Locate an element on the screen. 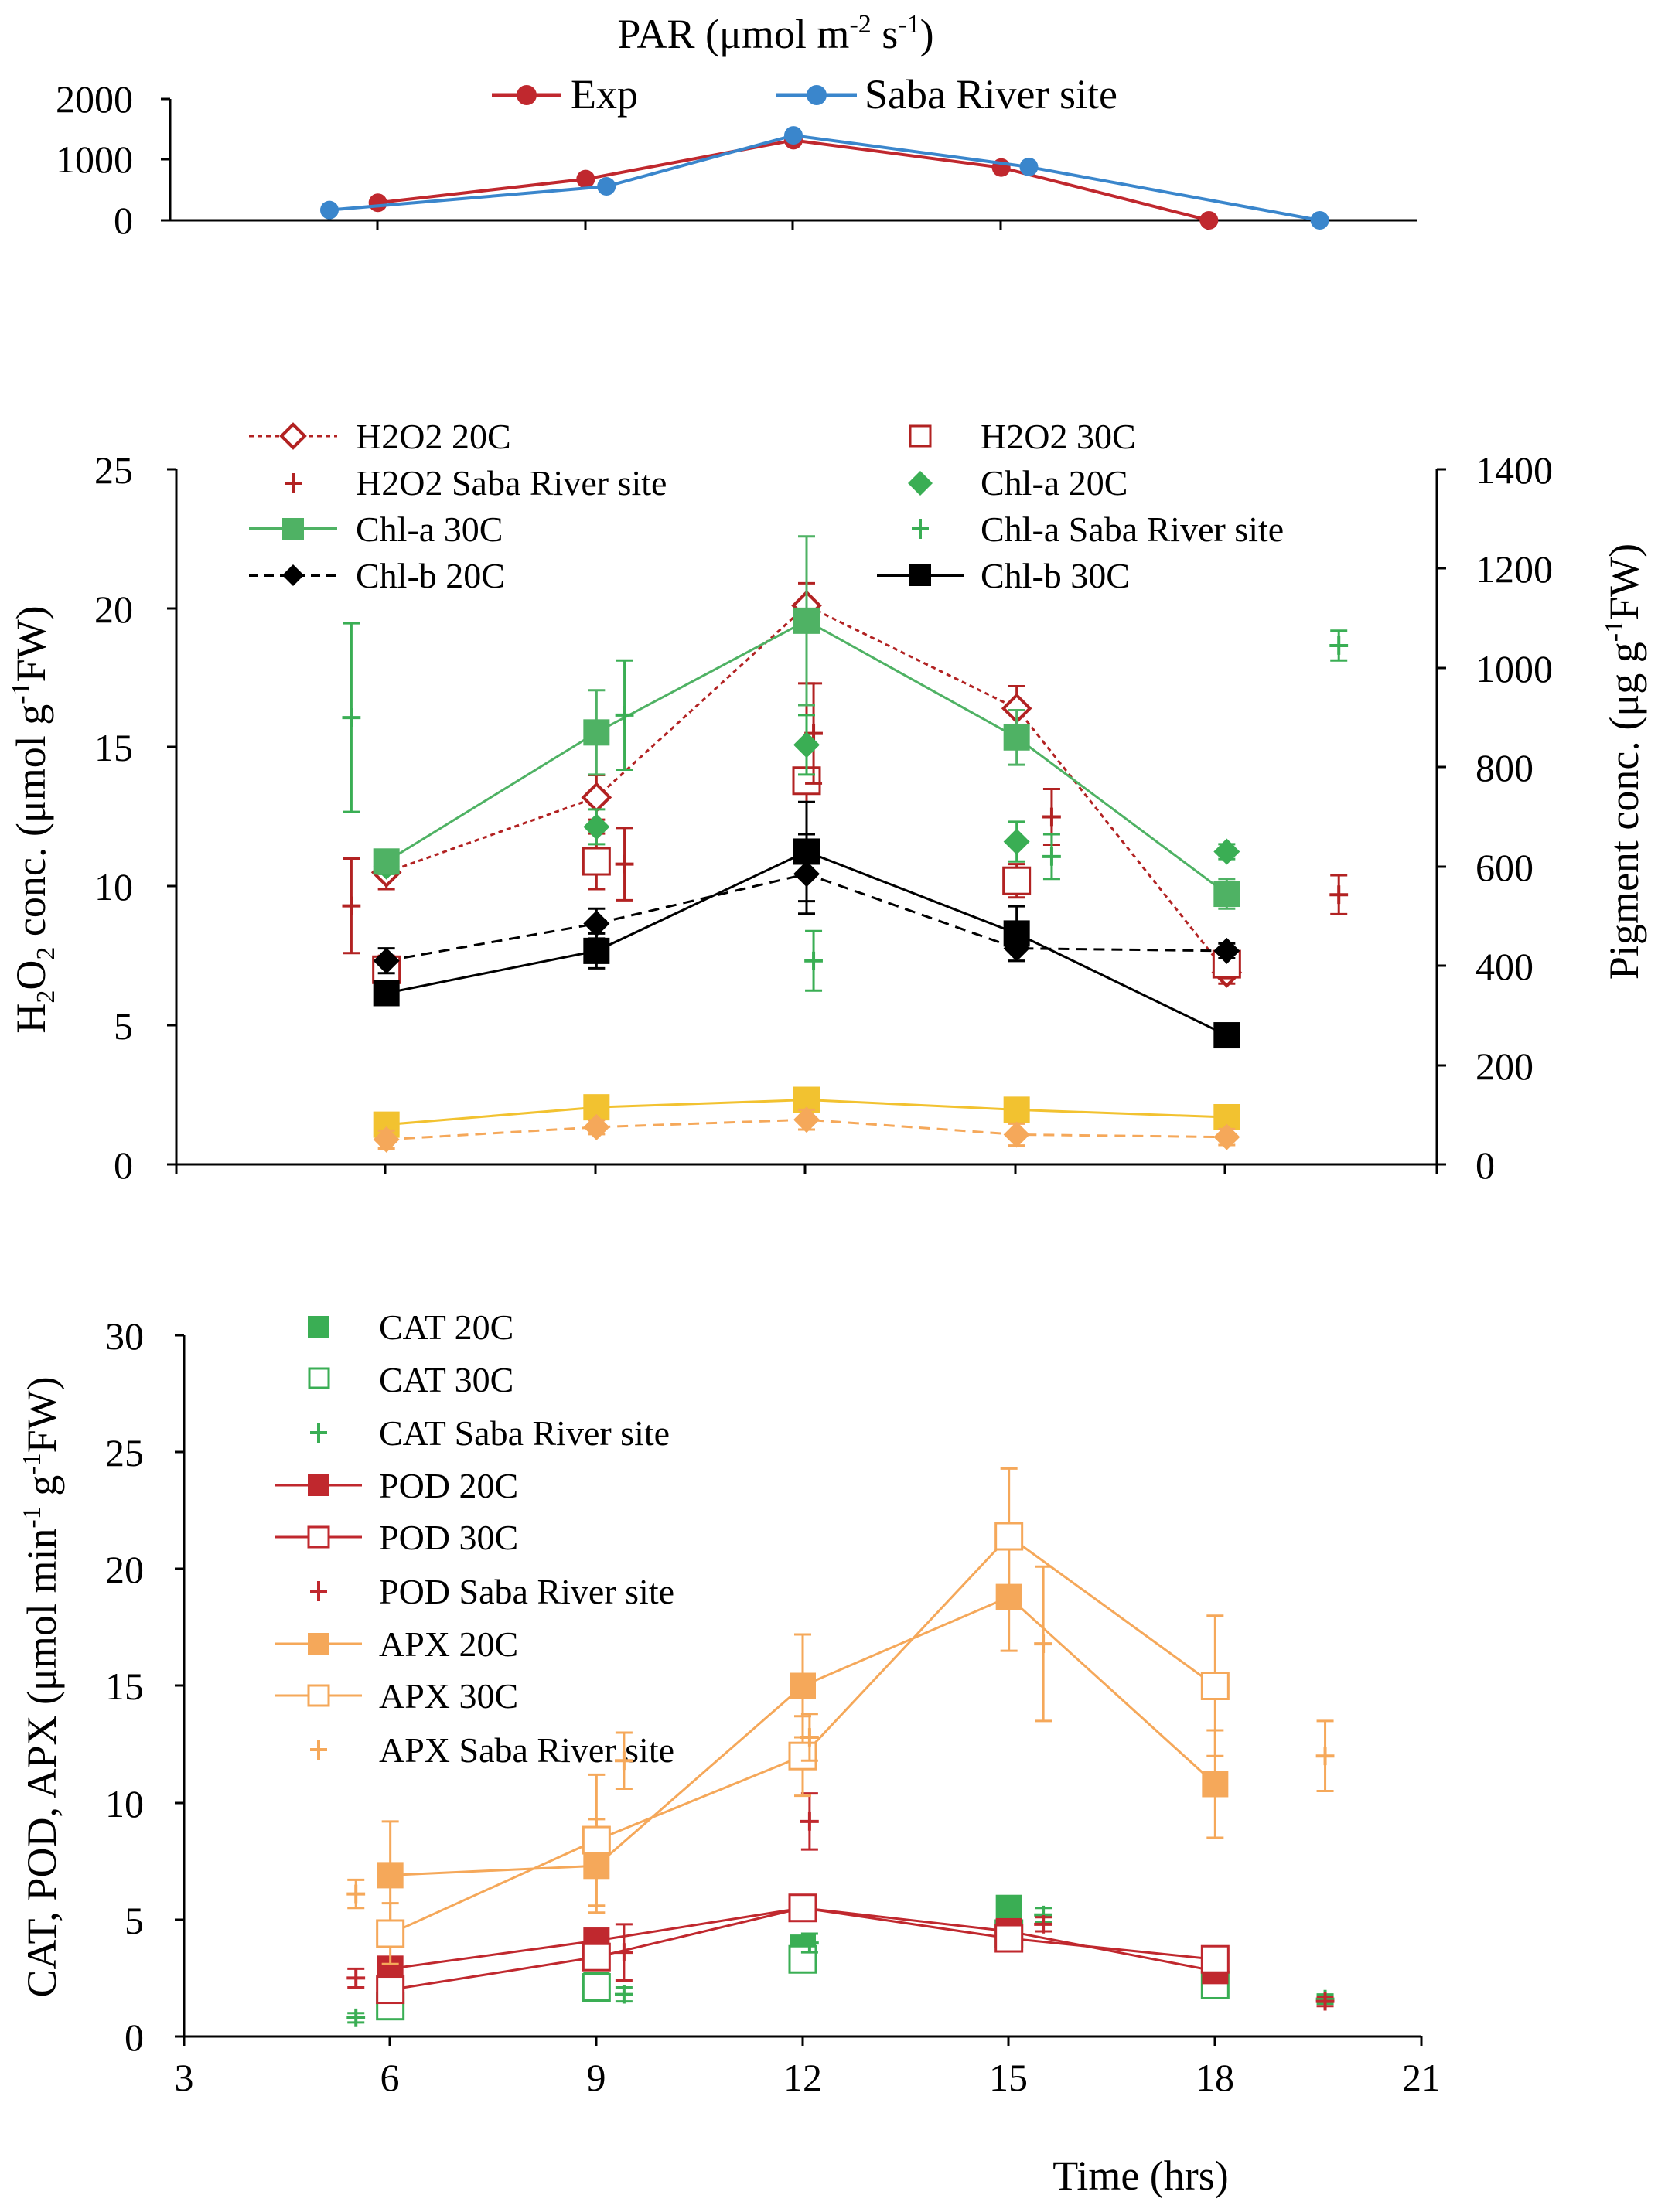 The image size is (1658, 2212). par-exp-line is located at coordinates (793, 180).